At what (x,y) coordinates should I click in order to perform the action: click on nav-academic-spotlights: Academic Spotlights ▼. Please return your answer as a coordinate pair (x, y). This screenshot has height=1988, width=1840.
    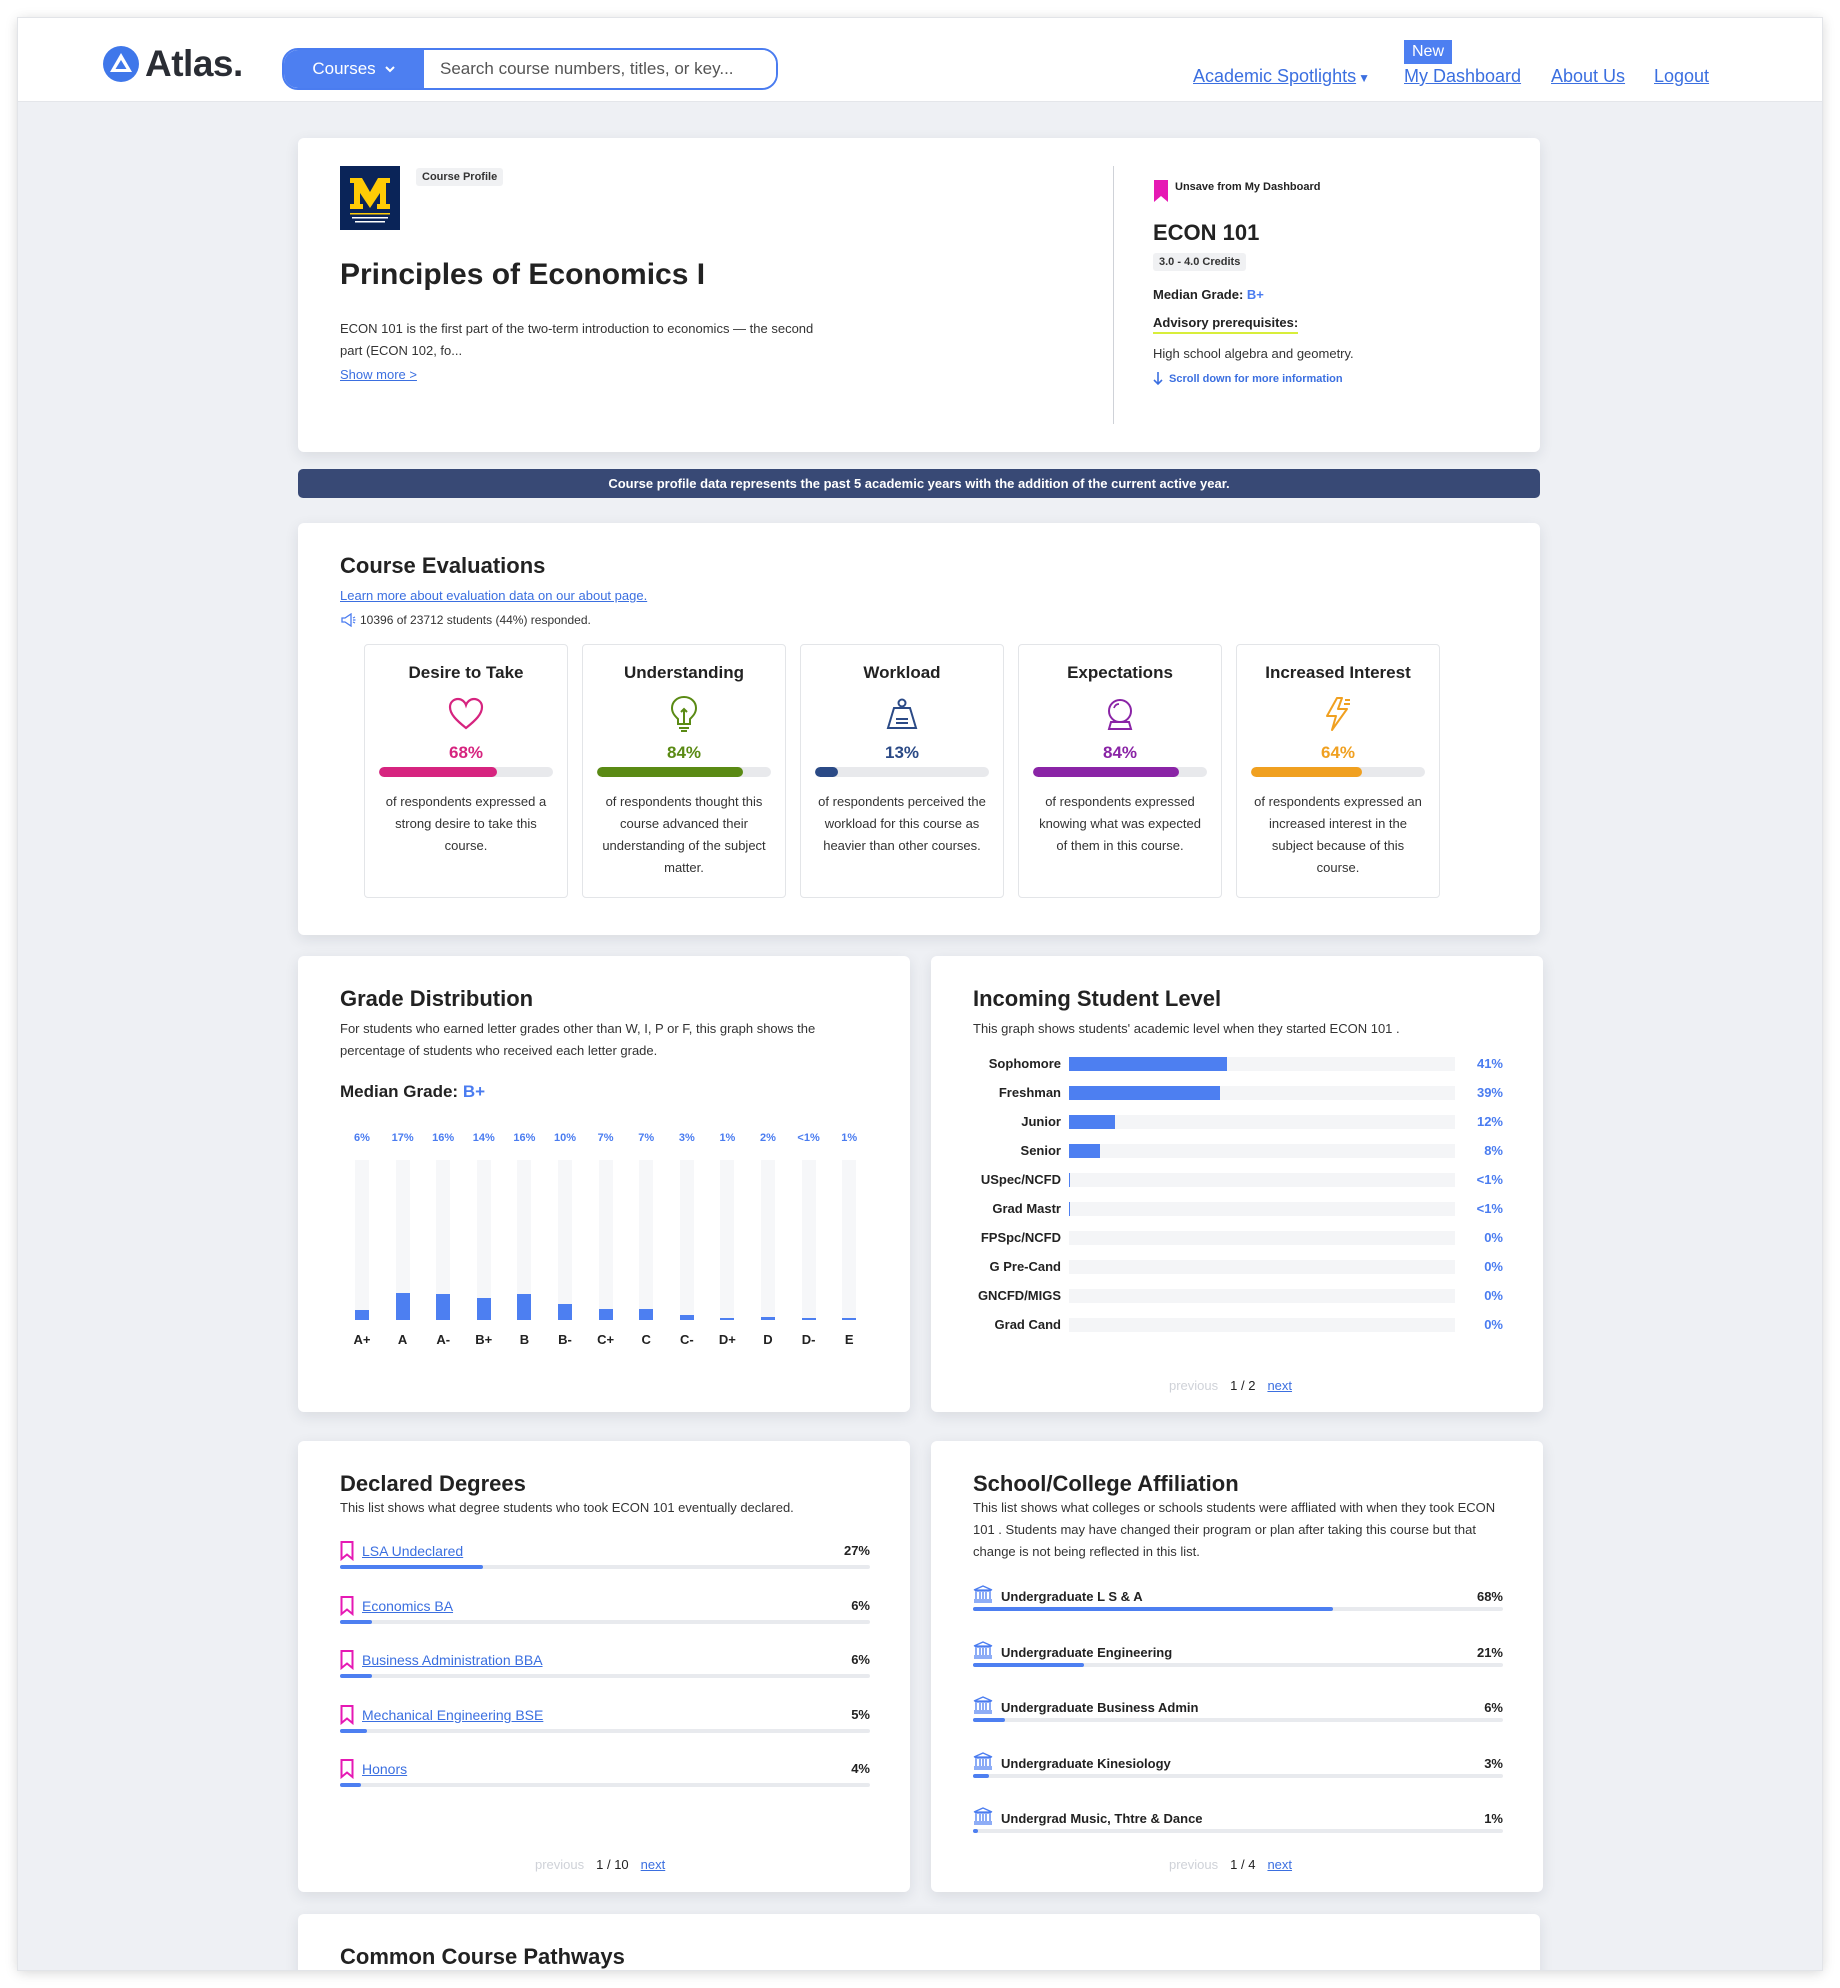
    Looking at the image, I should click on (1281, 76).